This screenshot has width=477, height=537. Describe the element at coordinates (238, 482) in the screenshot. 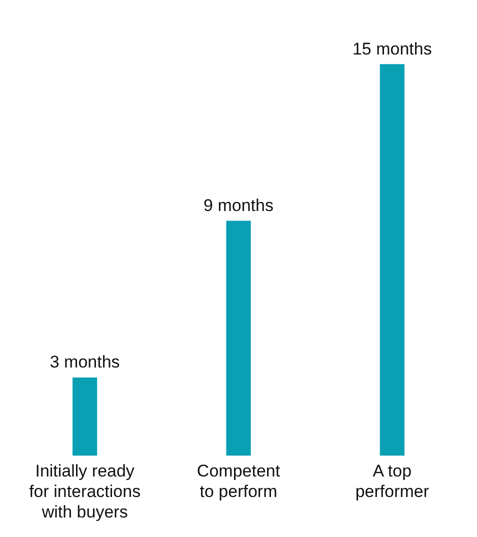

I see `x-tick-label: Competent to perform` at that location.